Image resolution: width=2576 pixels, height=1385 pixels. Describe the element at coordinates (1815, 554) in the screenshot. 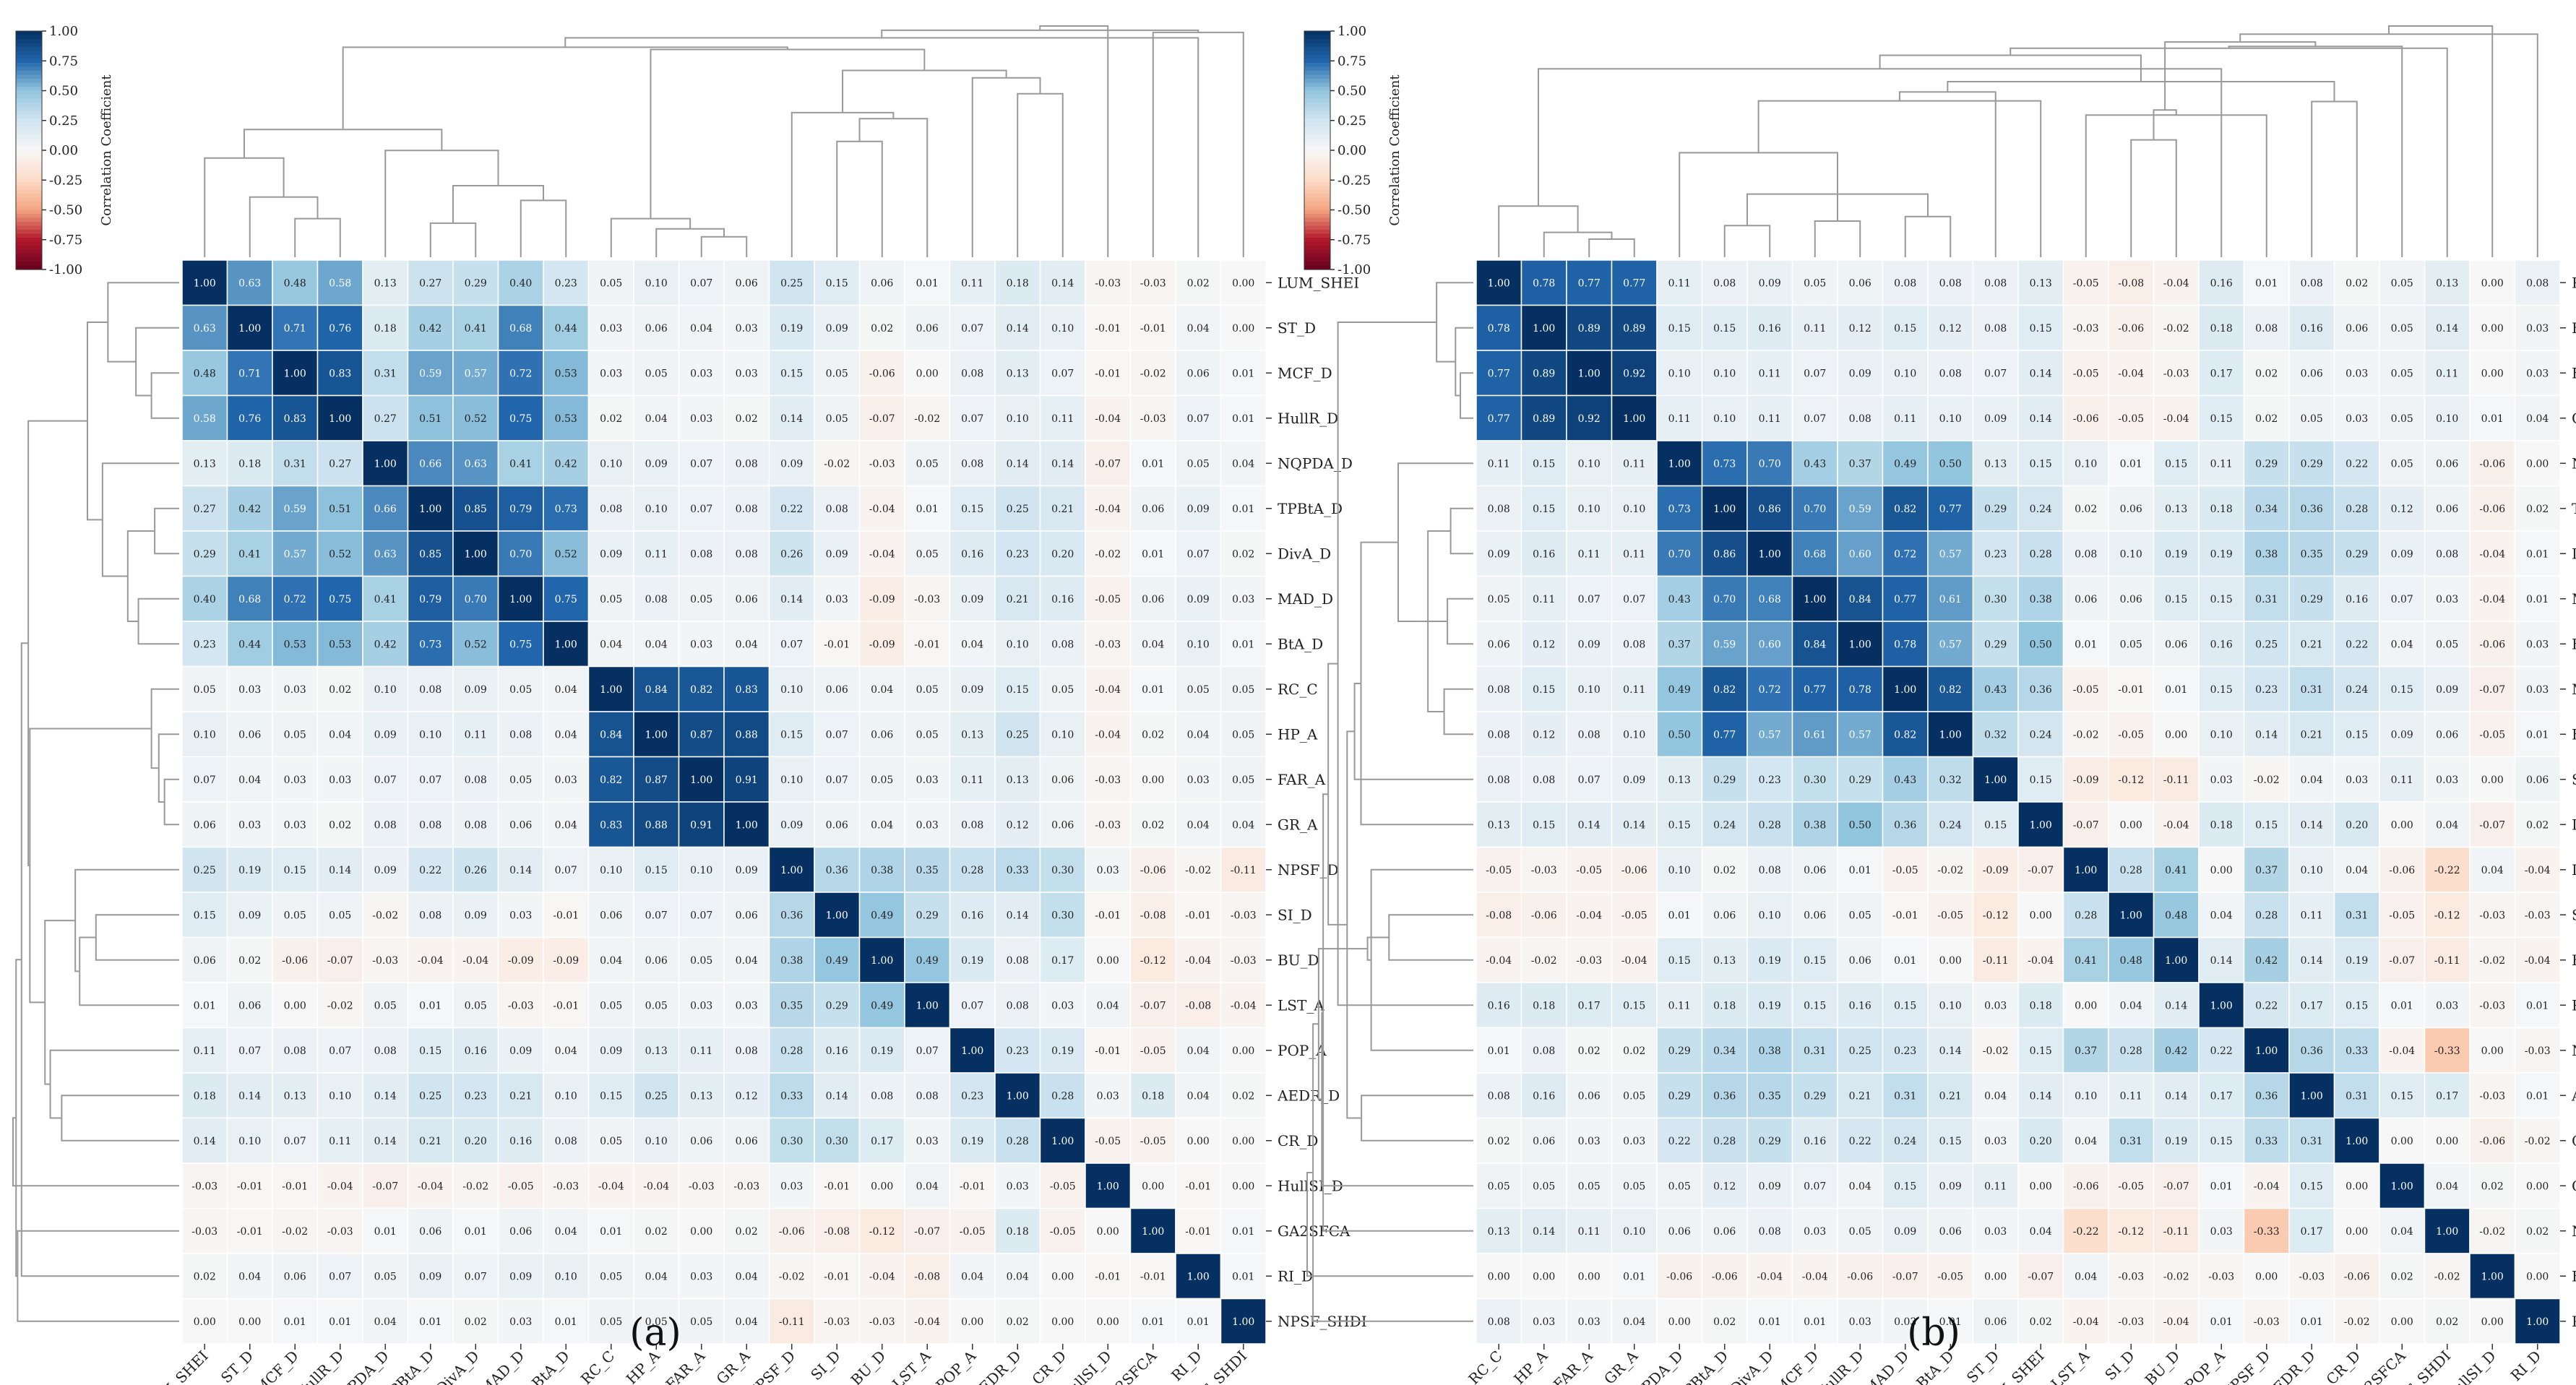

I see `cell-value-label: 0.68` at that location.